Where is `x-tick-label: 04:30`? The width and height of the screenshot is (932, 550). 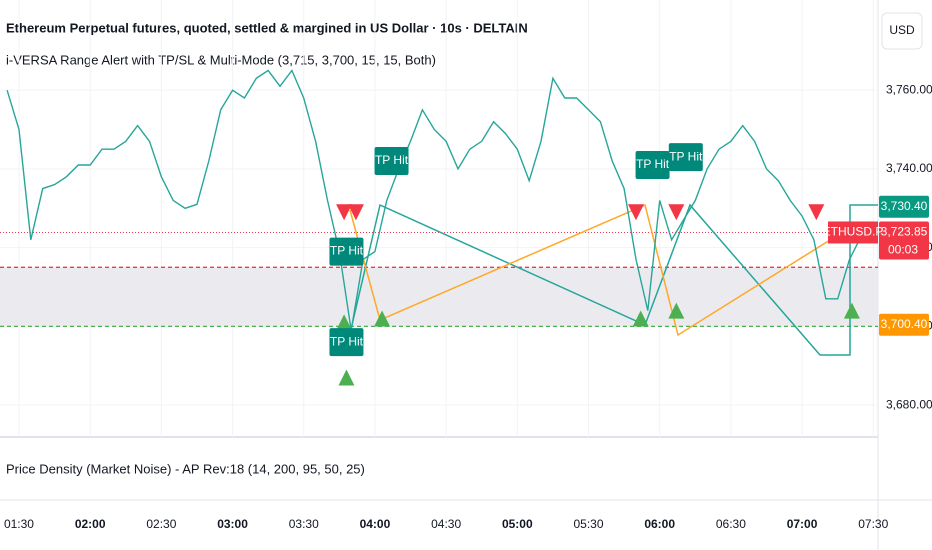
x-tick-label: 04:30 is located at coordinates (446, 524).